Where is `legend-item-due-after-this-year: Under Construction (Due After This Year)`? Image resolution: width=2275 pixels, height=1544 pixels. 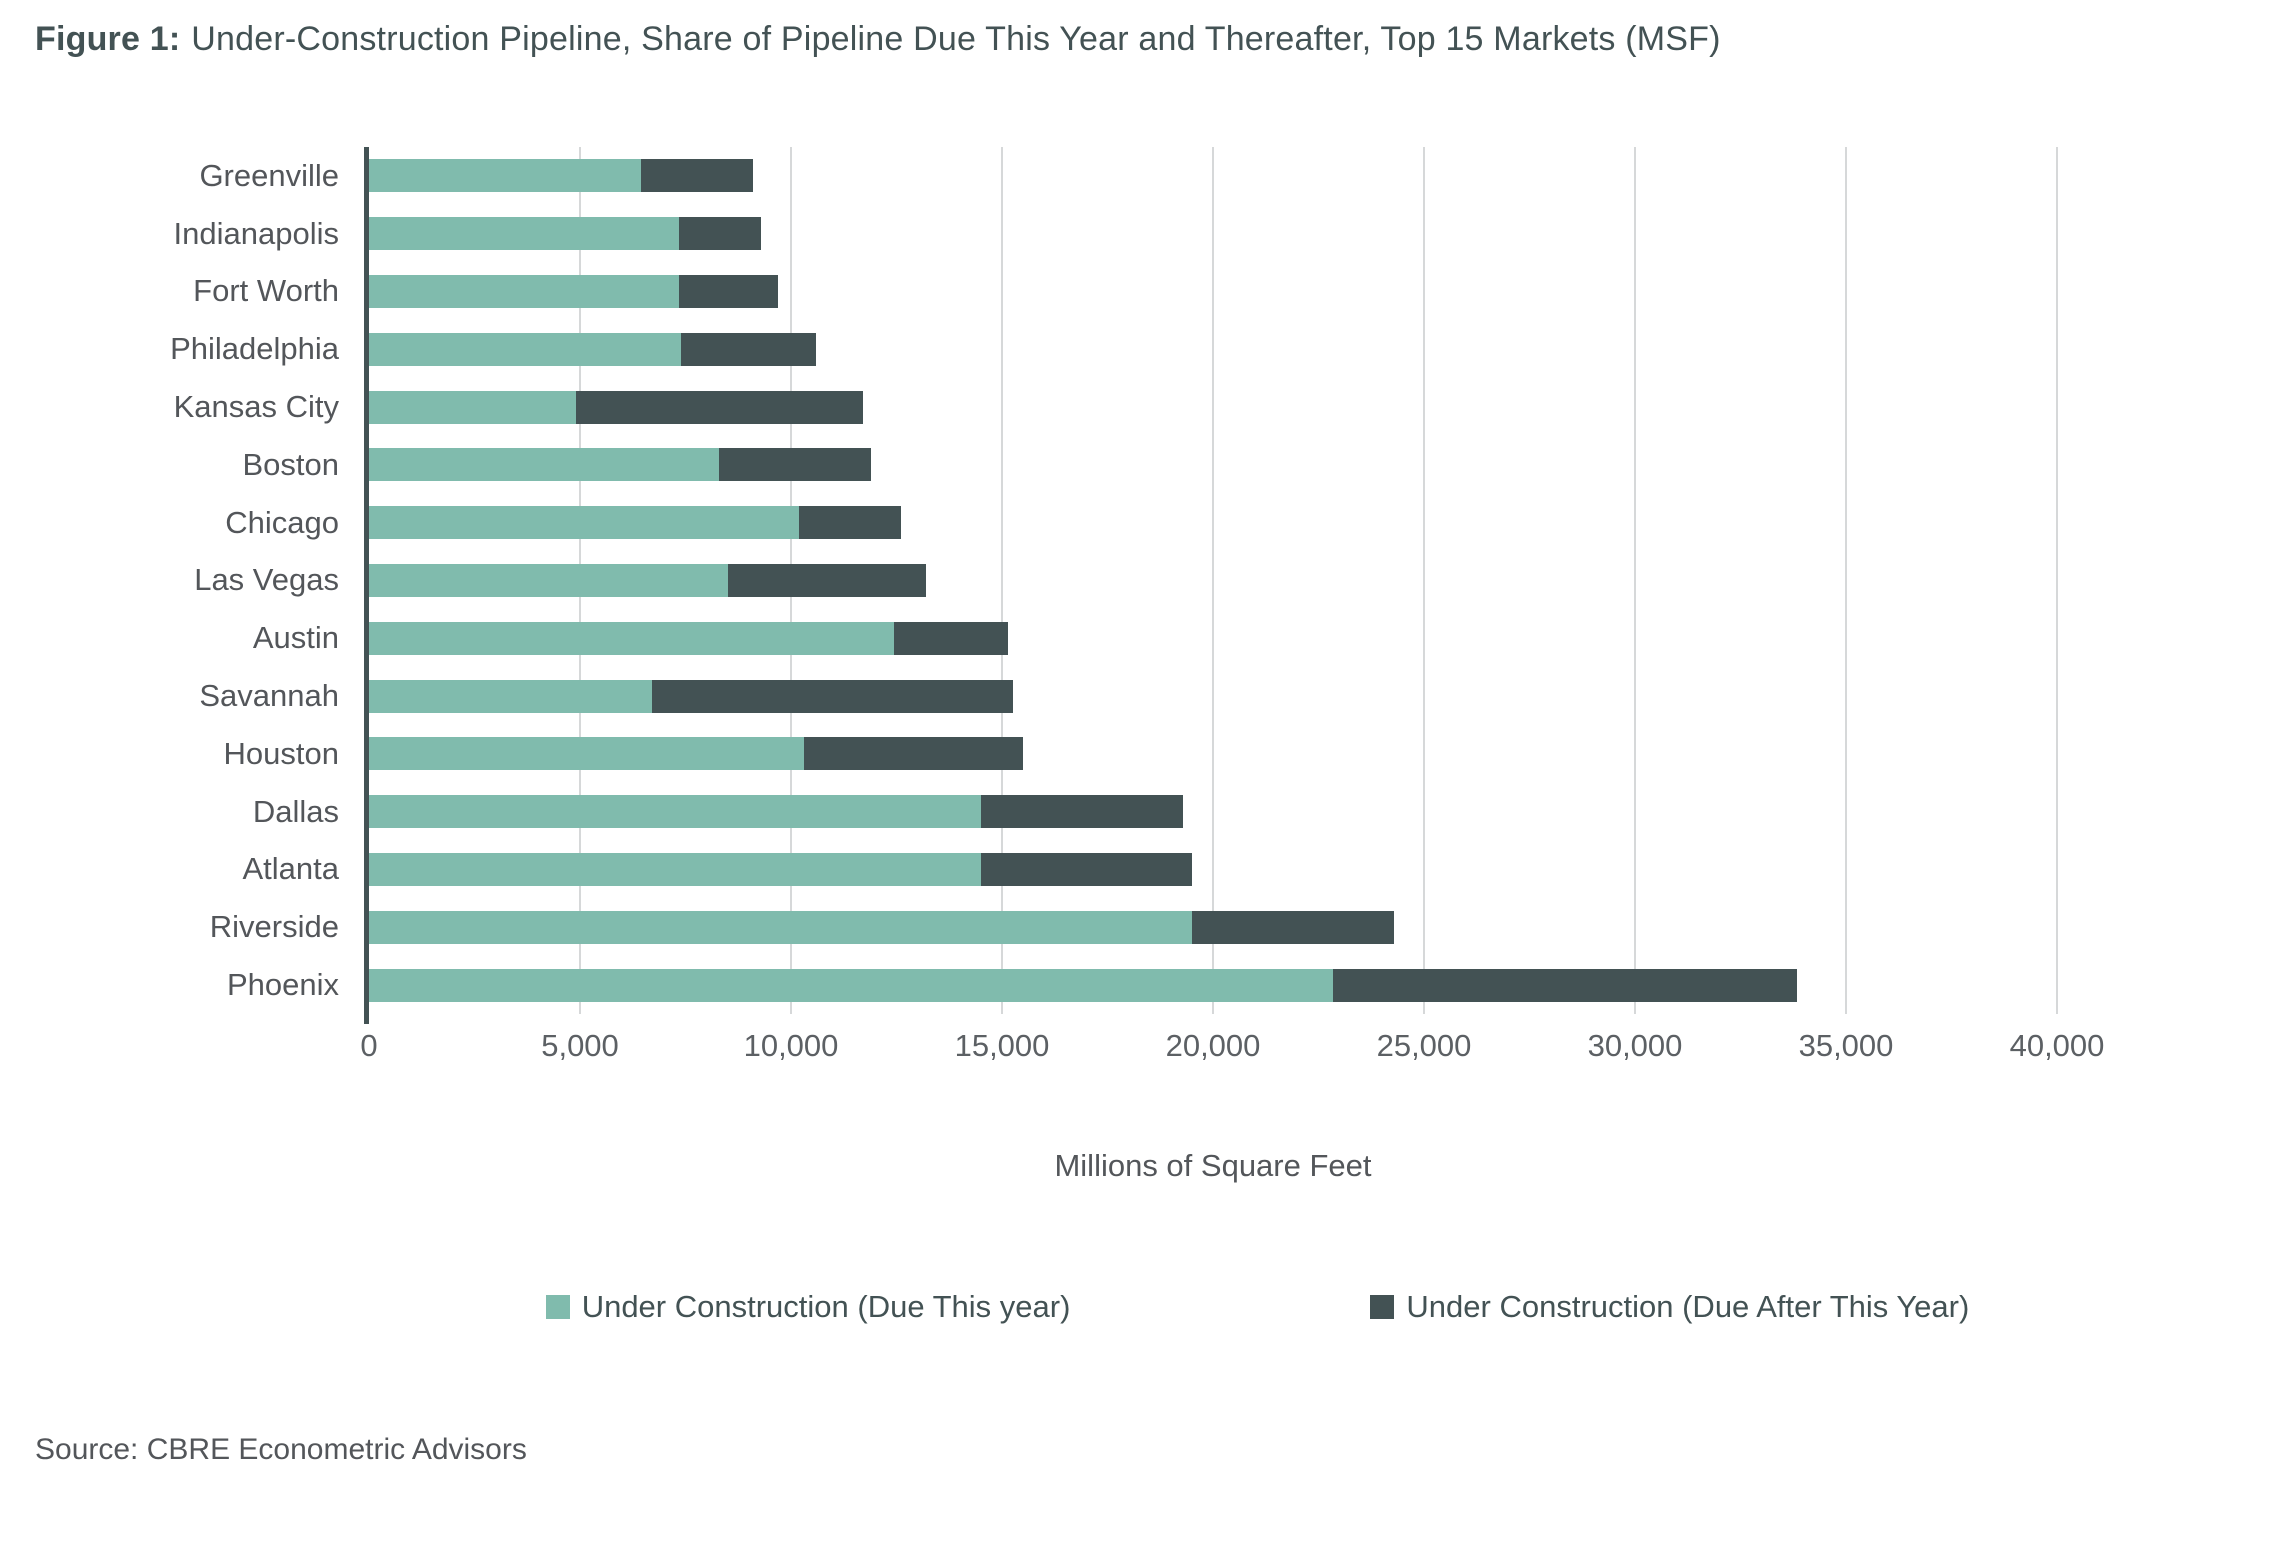 legend-item-due-after-this-year: Under Construction (Due After This Year) is located at coordinates (1669, 1307).